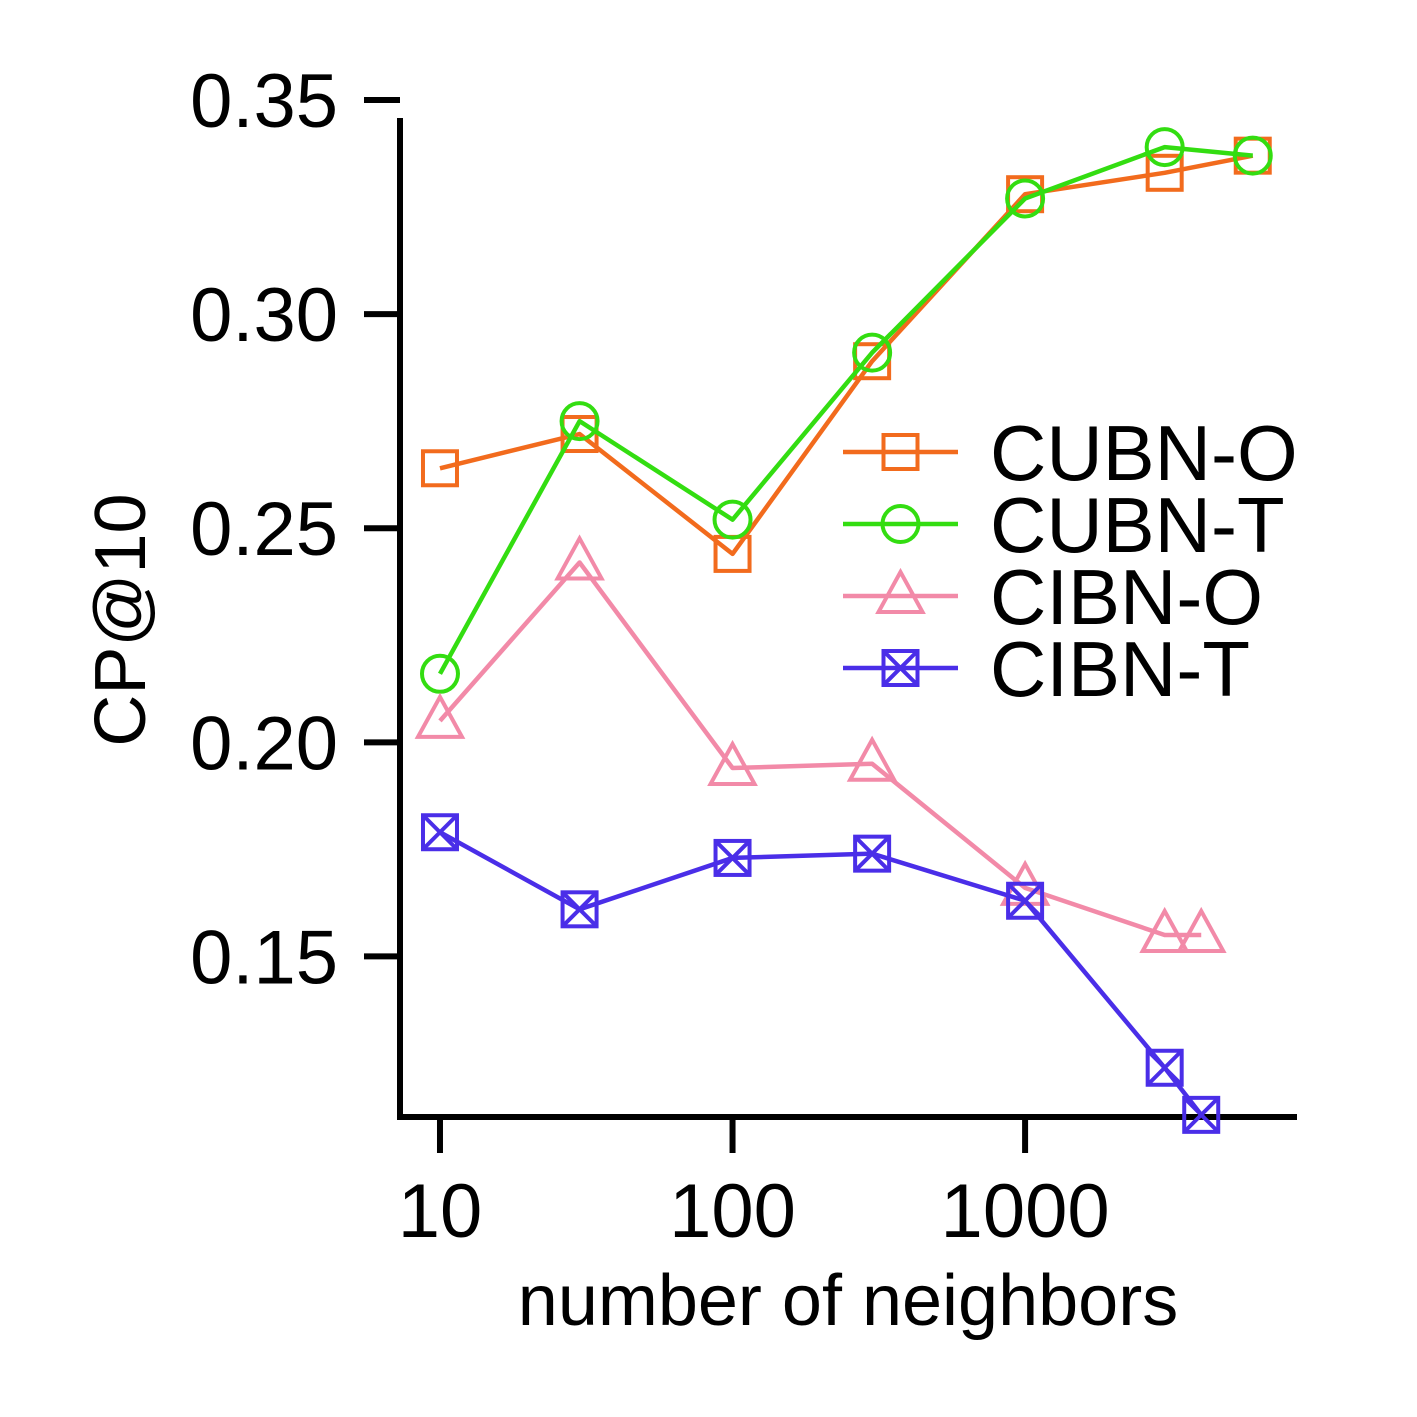  What do you see at coordinates (848, 1301) in the screenshot?
I see `x-axis-title: number of neighbors` at bounding box center [848, 1301].